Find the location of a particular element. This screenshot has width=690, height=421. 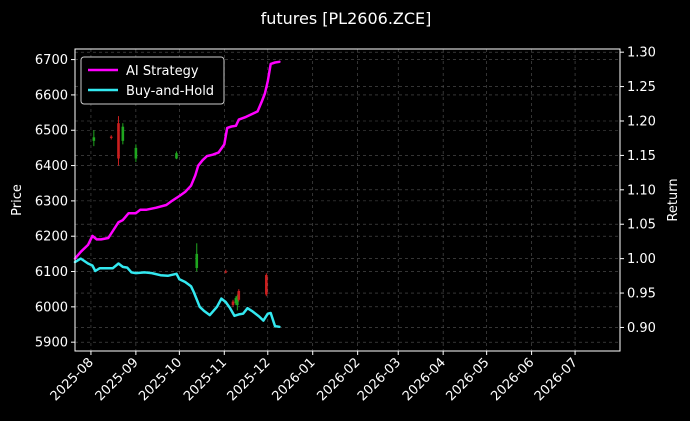

y2-tick-label: 0.90 is located at coordinates (641, 328).